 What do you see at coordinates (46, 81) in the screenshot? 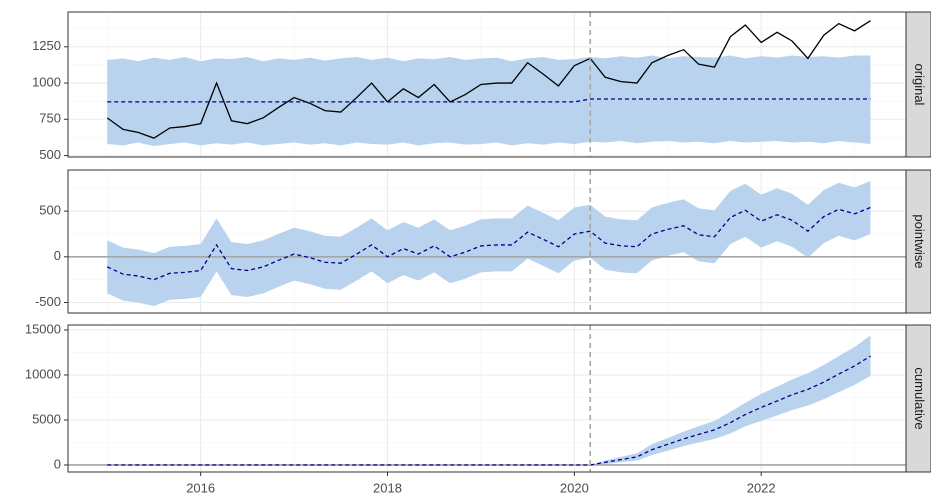
I see `y-tick-label: 1000` at bounding box center [46, 81].